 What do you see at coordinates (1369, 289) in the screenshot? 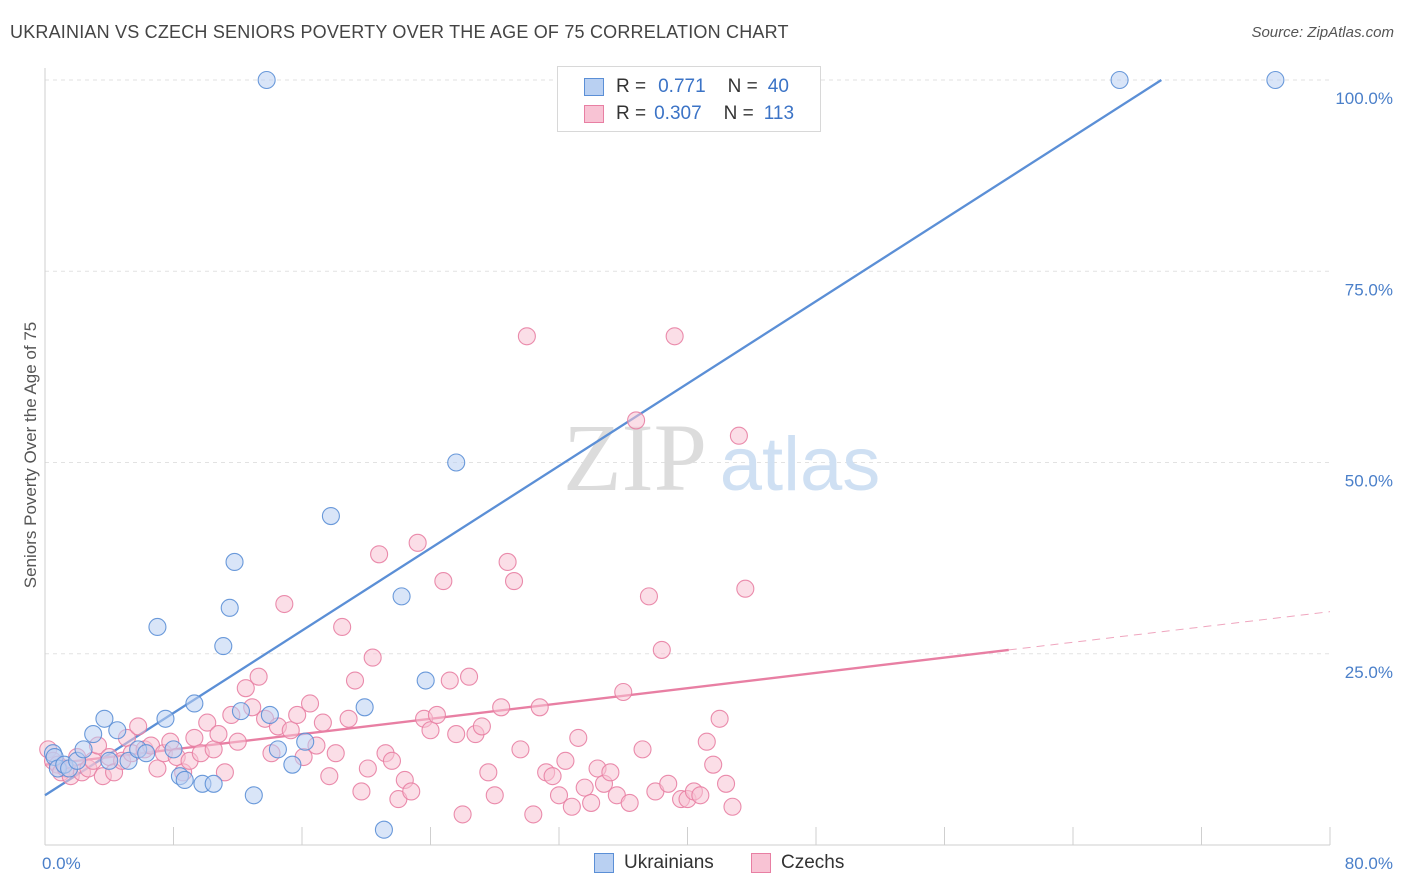
I see `y-tick-label: 75.0%` at bounding box center [1369, 289].